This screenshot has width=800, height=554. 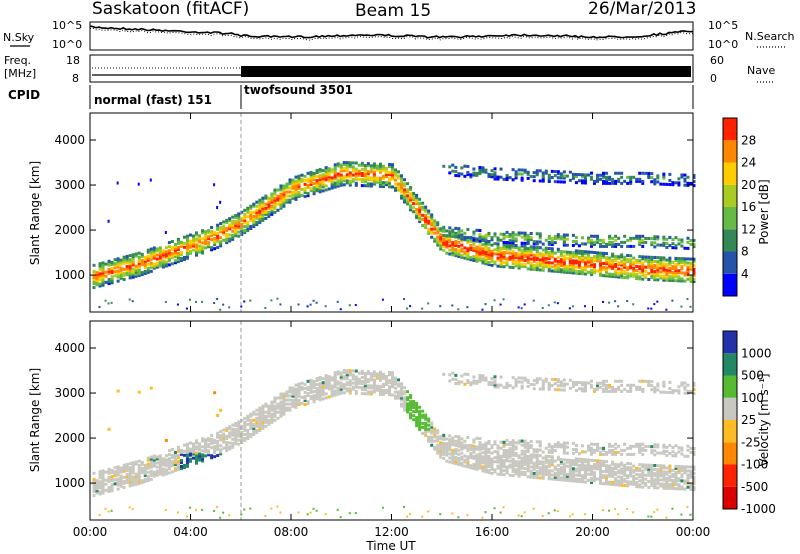 I want to click on colorbar-tick-label: 500, so click(x=752, y=376).